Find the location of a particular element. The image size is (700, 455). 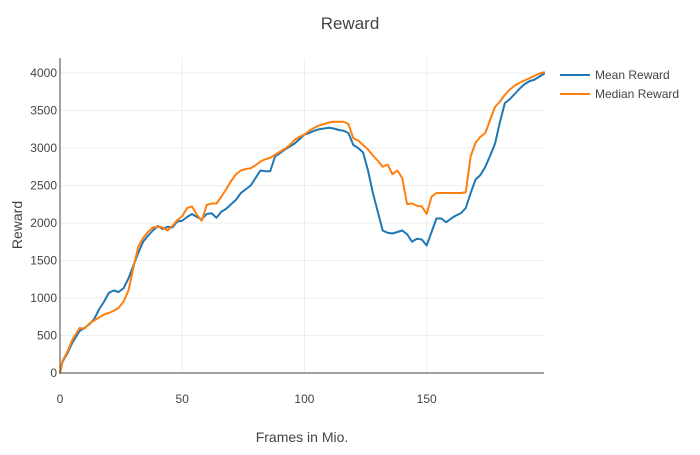

y-tick-label: 2000 is located at coordinates (43, 223).